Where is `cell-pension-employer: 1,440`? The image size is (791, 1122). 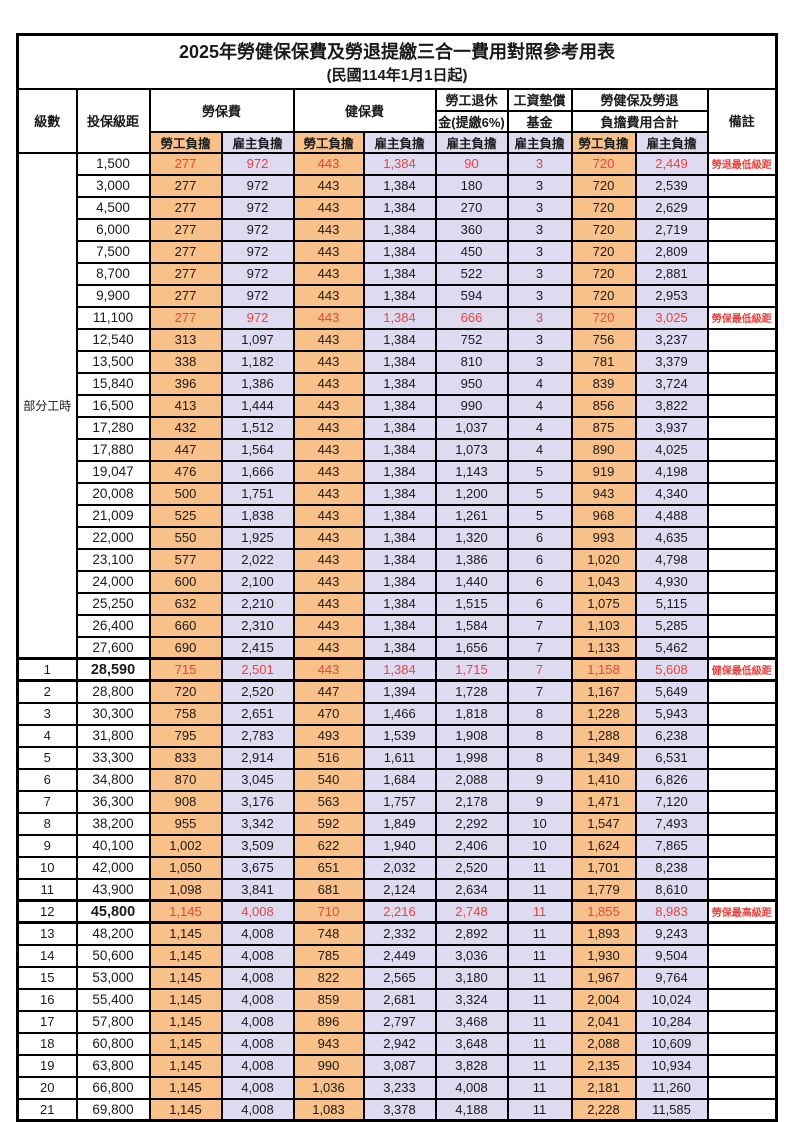
cell-pension-employer: 1,440 is located at coordinates (471, 581).